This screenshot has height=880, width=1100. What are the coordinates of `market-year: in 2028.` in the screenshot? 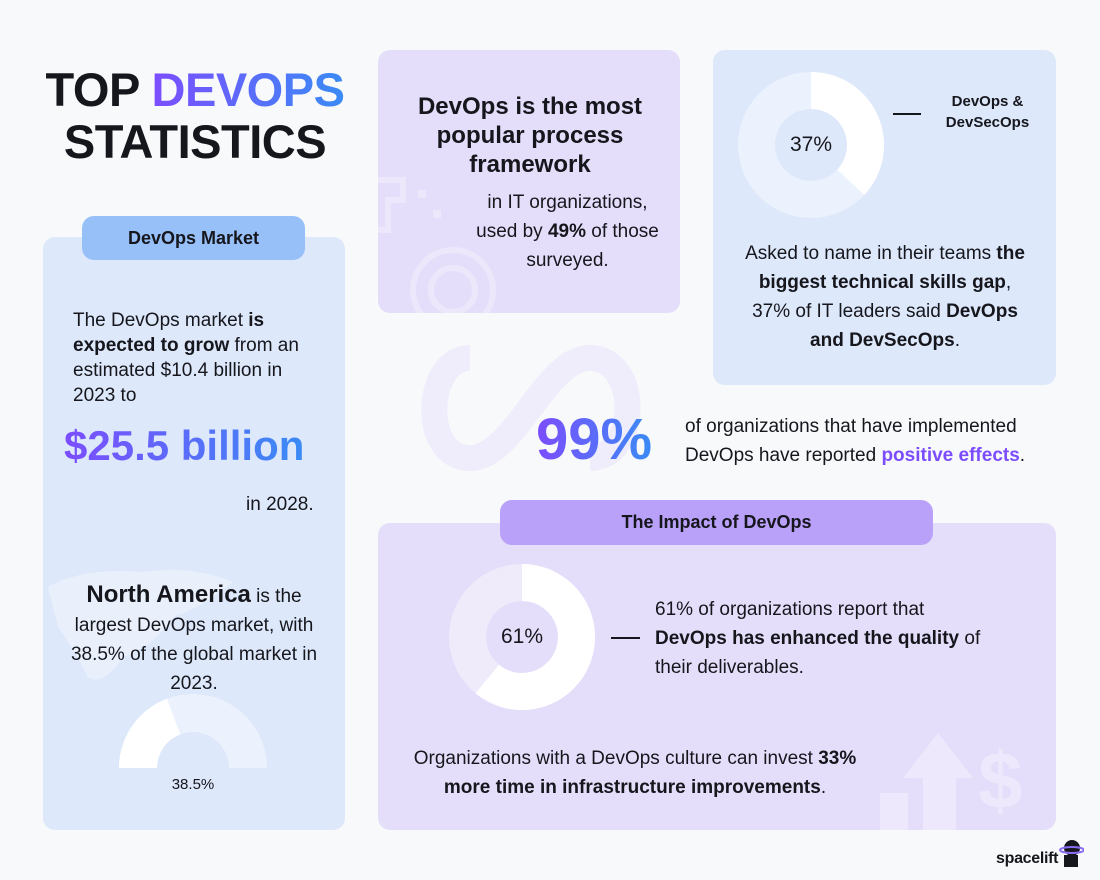 It's located at (280, 504).